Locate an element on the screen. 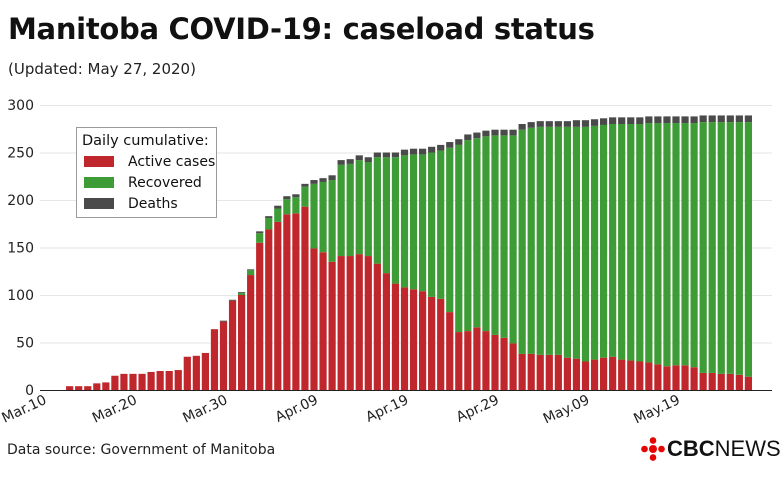 Image resolution: width=780 pixels, height=483 pixels. chart-title: Manitoba COVID-19: caseload status is located at coordinates (301, 29).